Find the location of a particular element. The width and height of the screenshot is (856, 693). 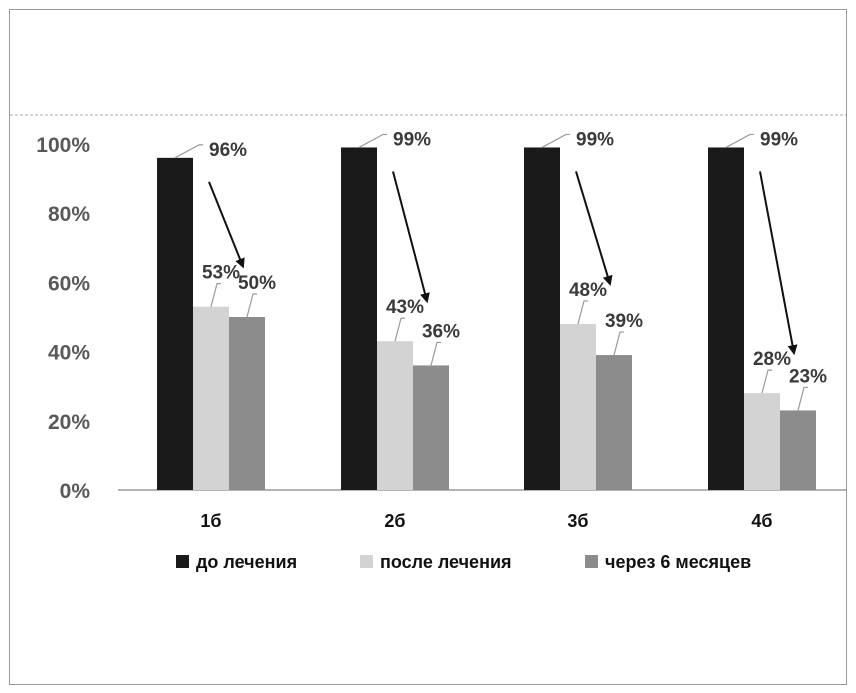

y-tick-label: 20% is located at coordinates (69, 422).